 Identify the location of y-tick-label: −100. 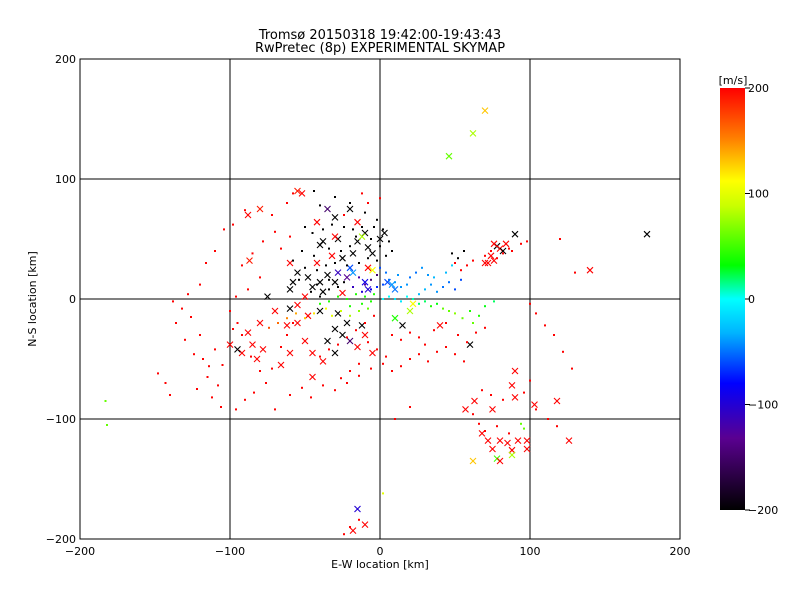
(61, 419).